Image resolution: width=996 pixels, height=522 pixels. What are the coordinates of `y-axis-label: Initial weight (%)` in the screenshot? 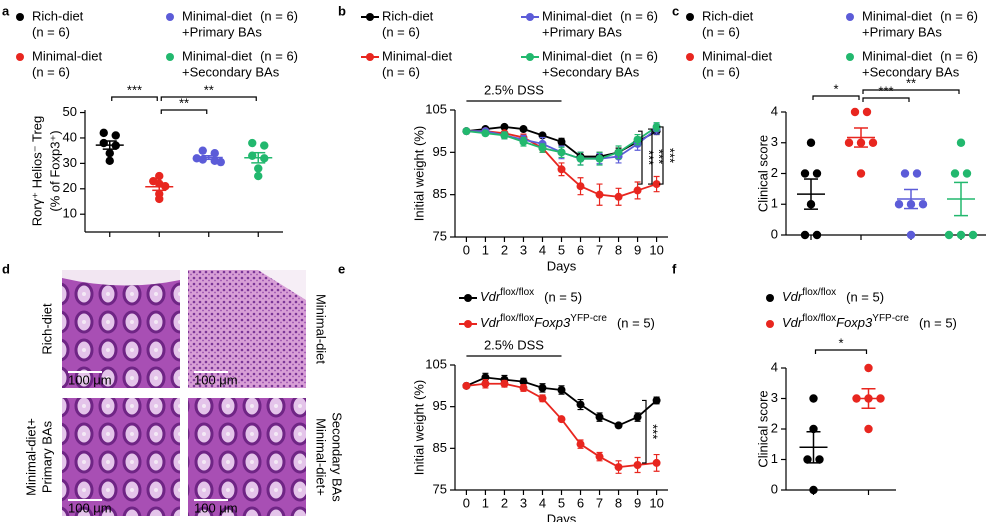 It's located at (418, 173).